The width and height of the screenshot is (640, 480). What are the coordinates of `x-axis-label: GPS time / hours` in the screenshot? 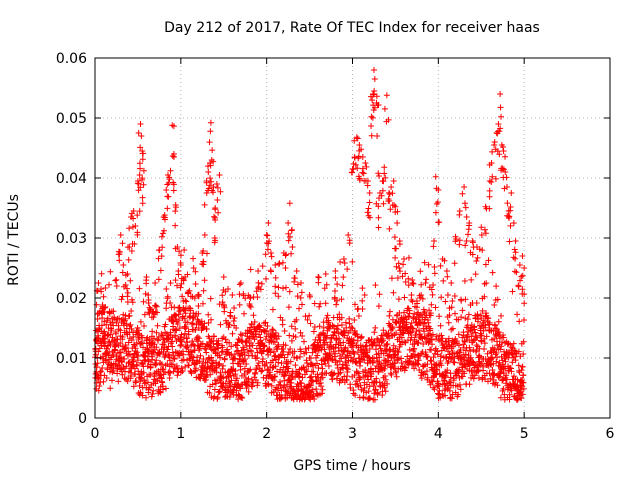 It's located at (351, 466).